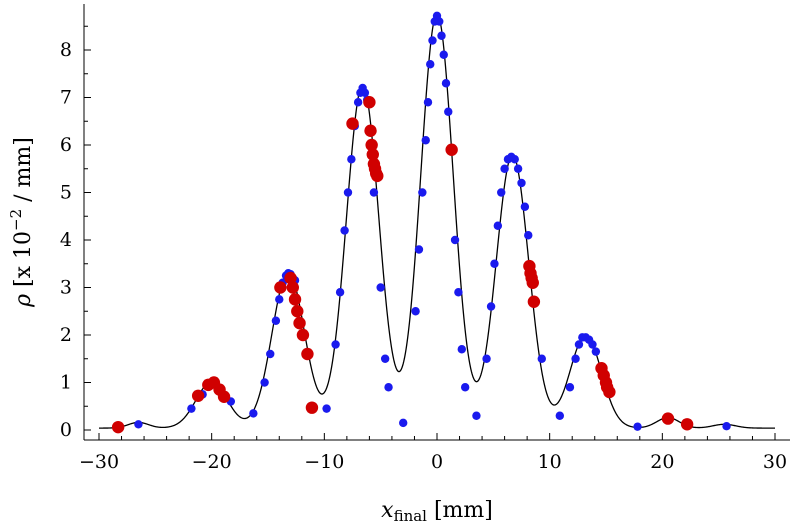 This screenshot has width=796, height=530. What do you see at coordinates (23, 290) in the screenshot?
I see `y-axis-unit-spacer` at bounding box center [23, 290].